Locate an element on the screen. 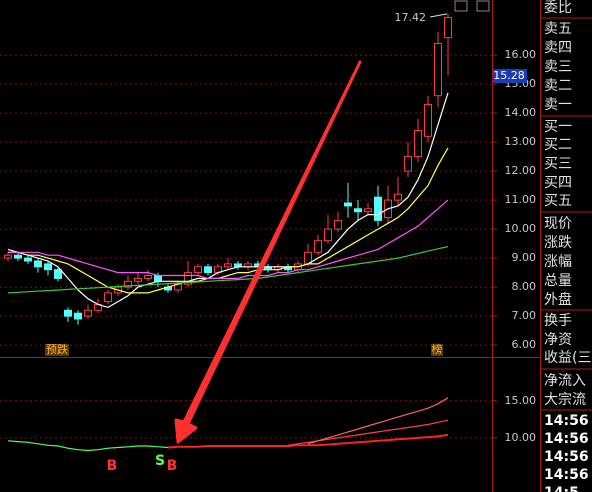 This screenshot has width=592, height=492. quote-label: 买一 is located at coordinates (558, 127).